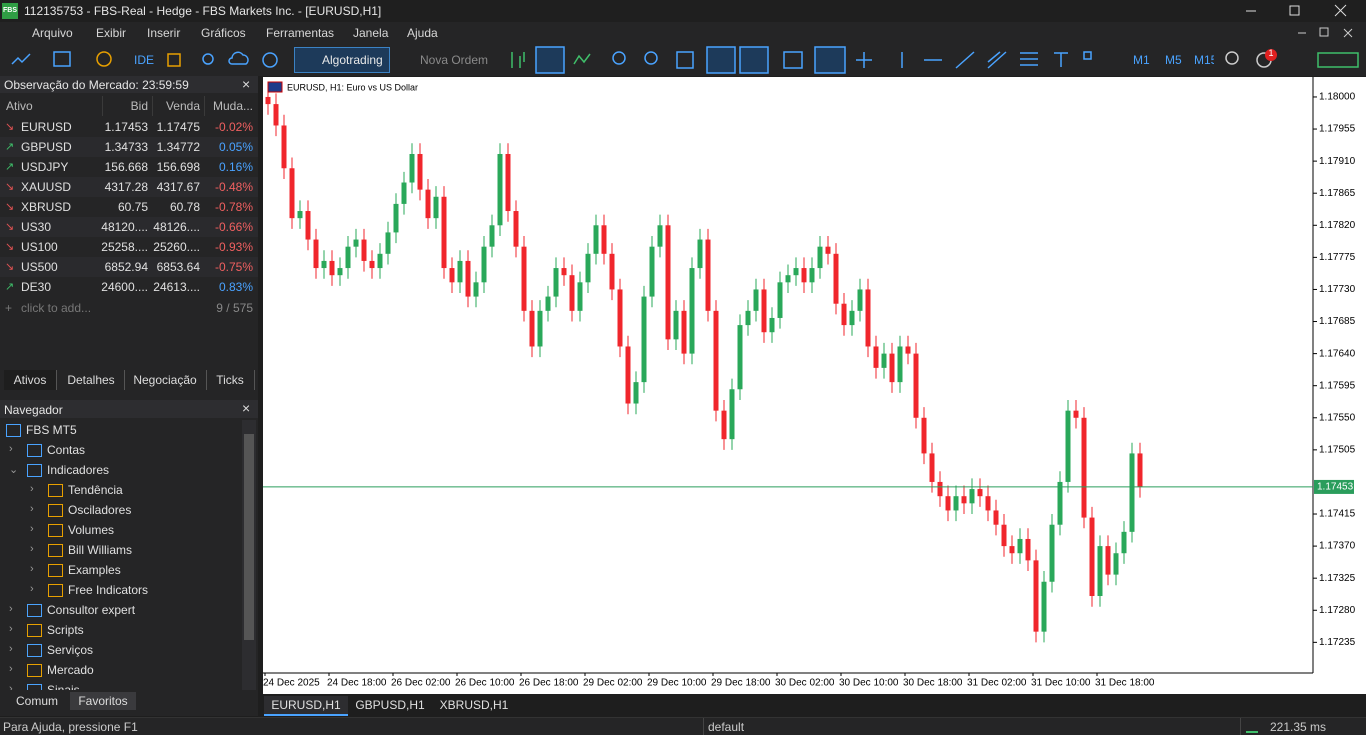 The height and width of the screenshot is (735, 1366). Describe the element at coordinates (371, 33) in the screenshot. I see `menu-item: Janela` at that location.